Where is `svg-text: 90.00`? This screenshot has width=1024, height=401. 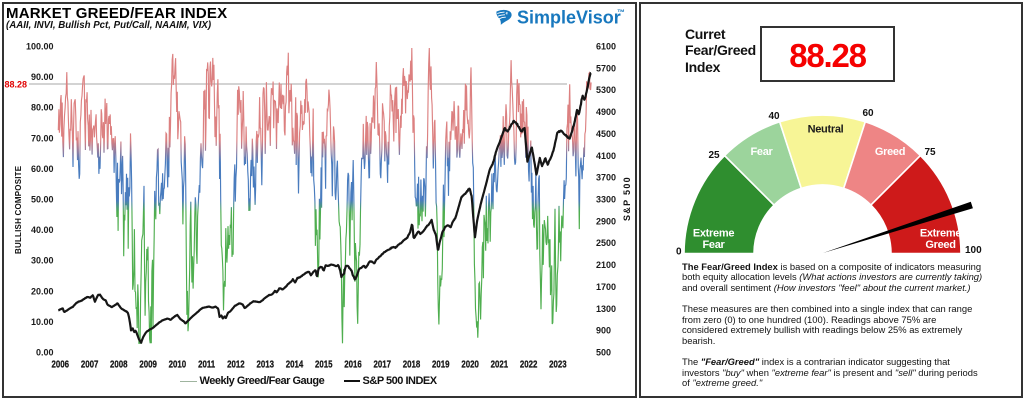
svg-text: 90.00 is located at coordinates (42, 77).